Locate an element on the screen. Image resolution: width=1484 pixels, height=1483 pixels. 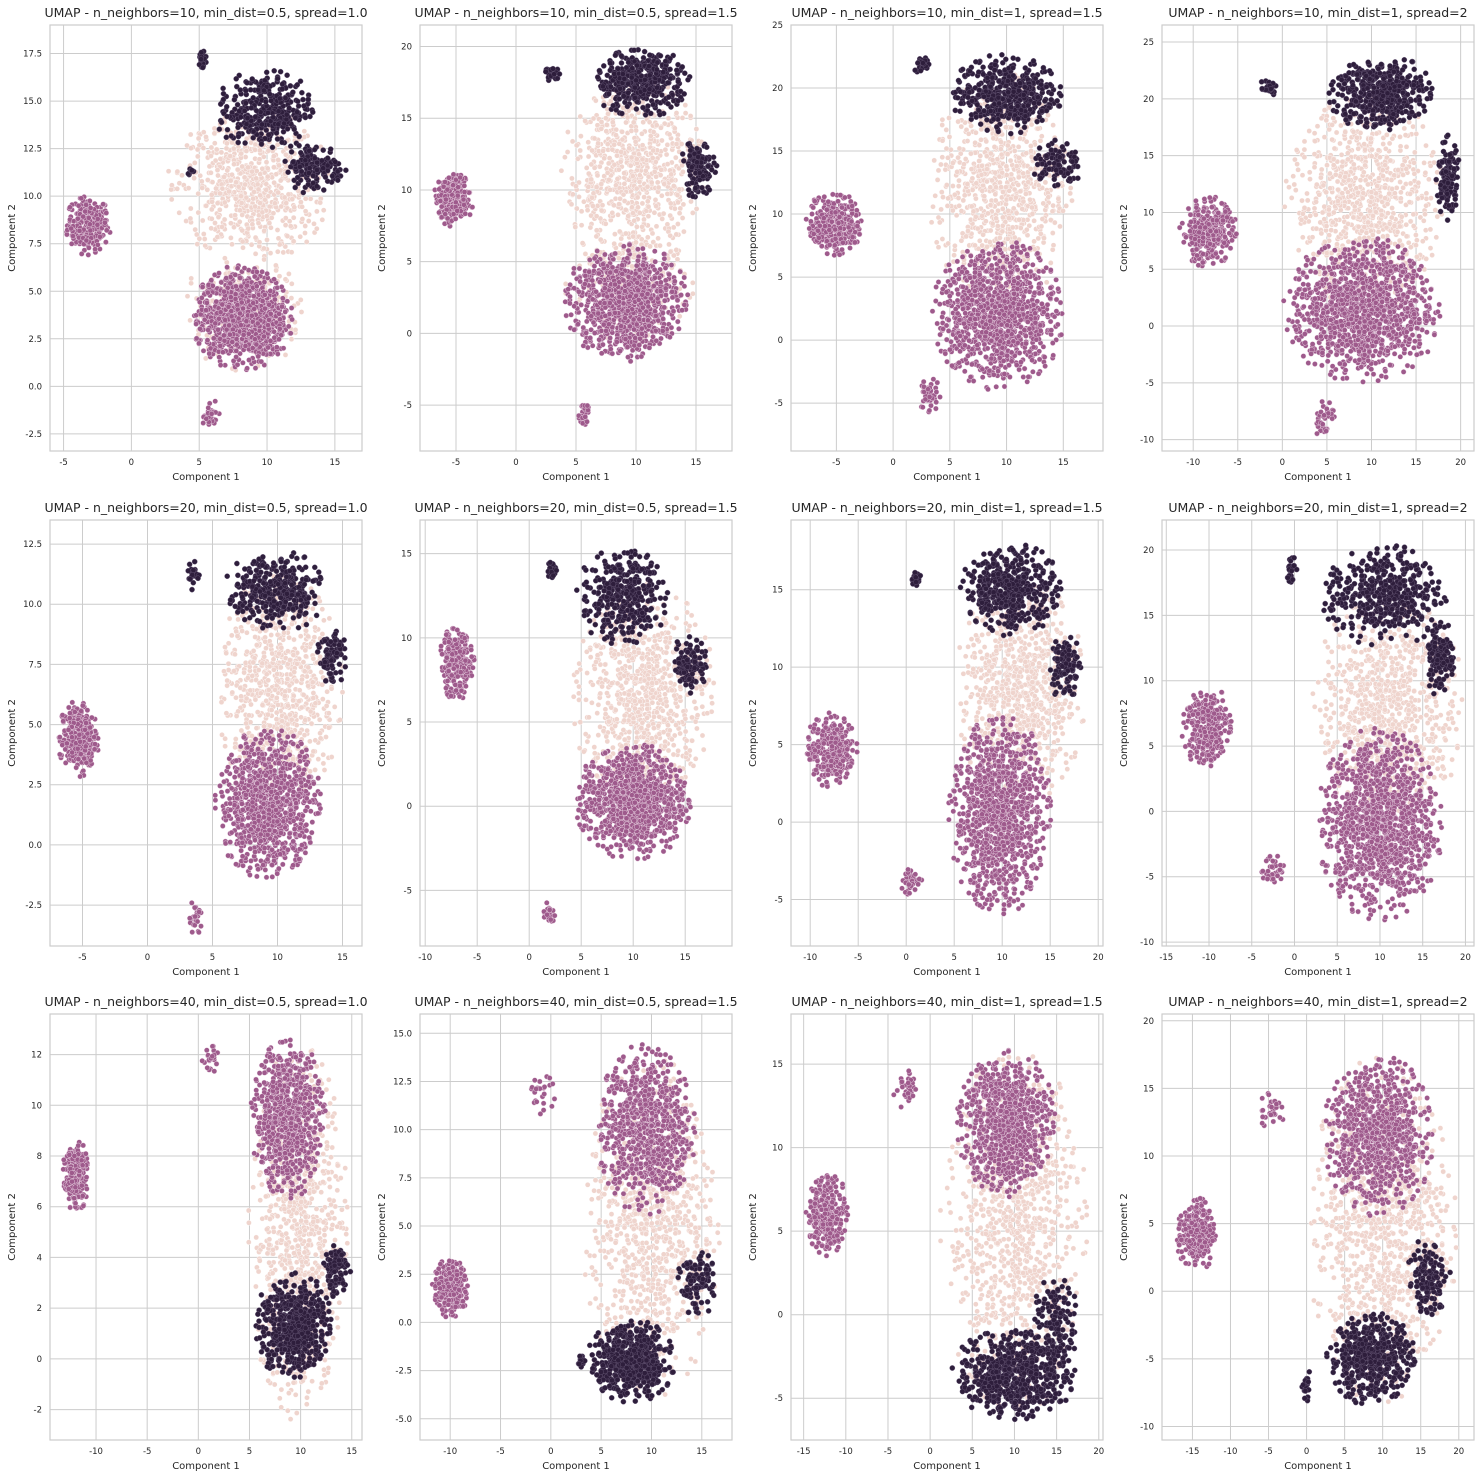
y-tick-label: 17.5 is located at coordinates (32, 55).